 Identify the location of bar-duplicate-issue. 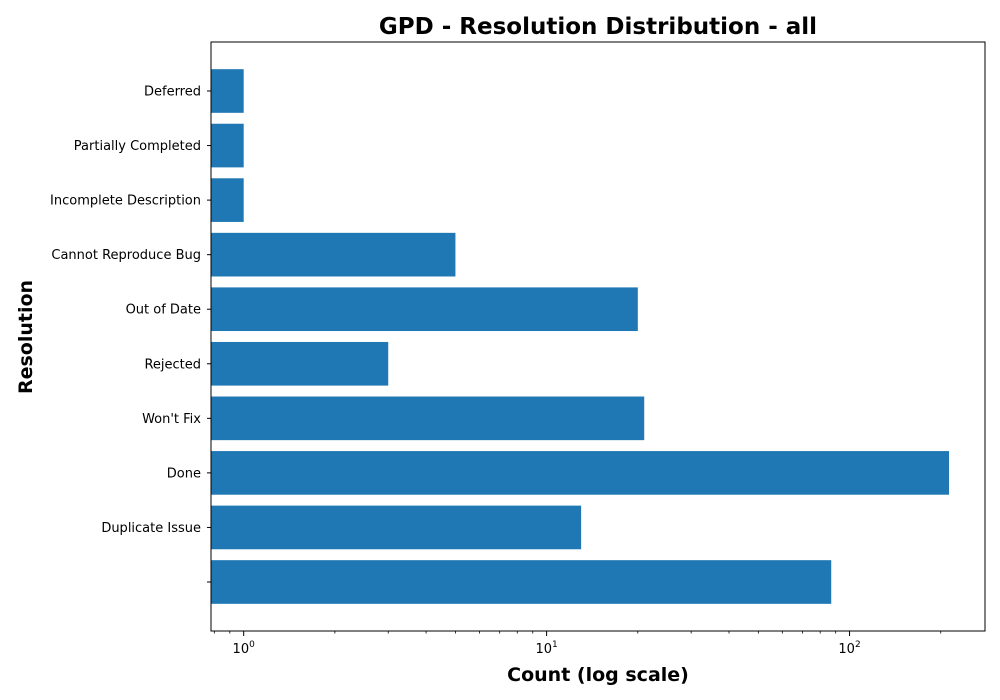
(396, 527).